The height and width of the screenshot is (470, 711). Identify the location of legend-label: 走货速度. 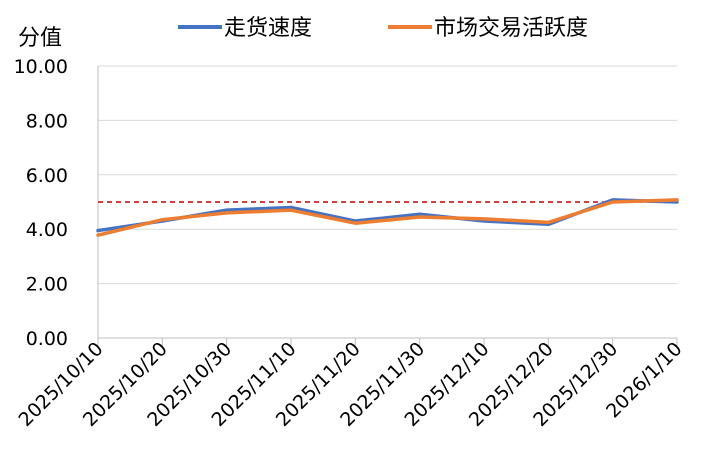
(268, 28).